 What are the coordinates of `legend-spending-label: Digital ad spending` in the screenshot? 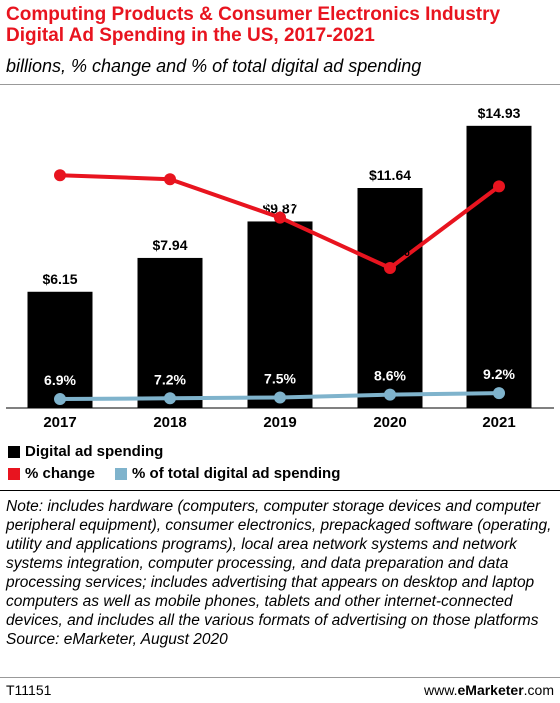 It's located at (94, 451).